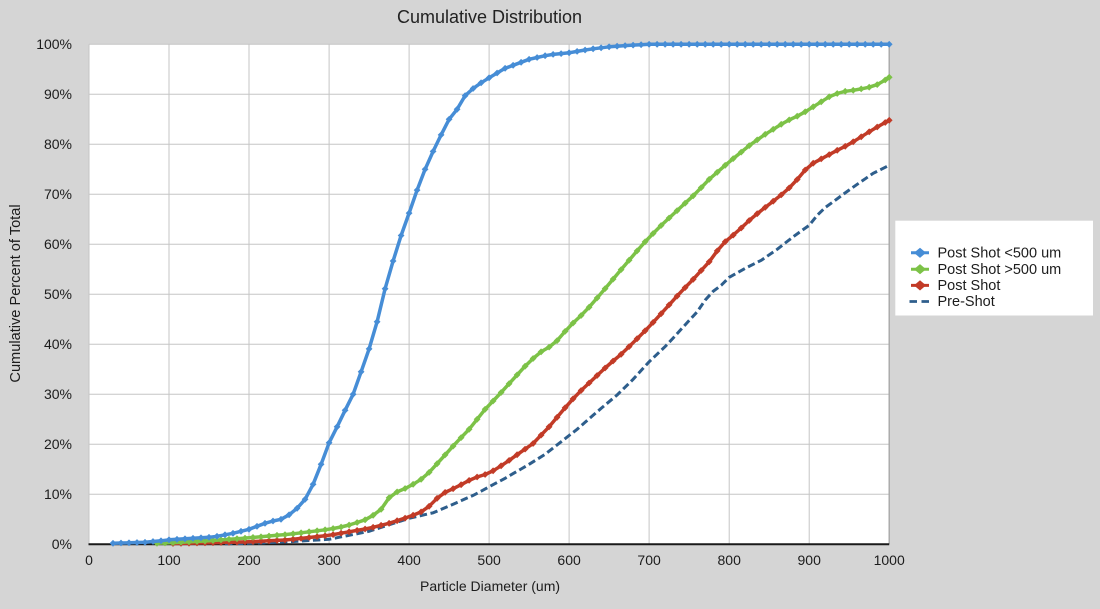  Describe the element at coordinates (569, 560) in the screenshot. I see `svg-text: 600` at that location.